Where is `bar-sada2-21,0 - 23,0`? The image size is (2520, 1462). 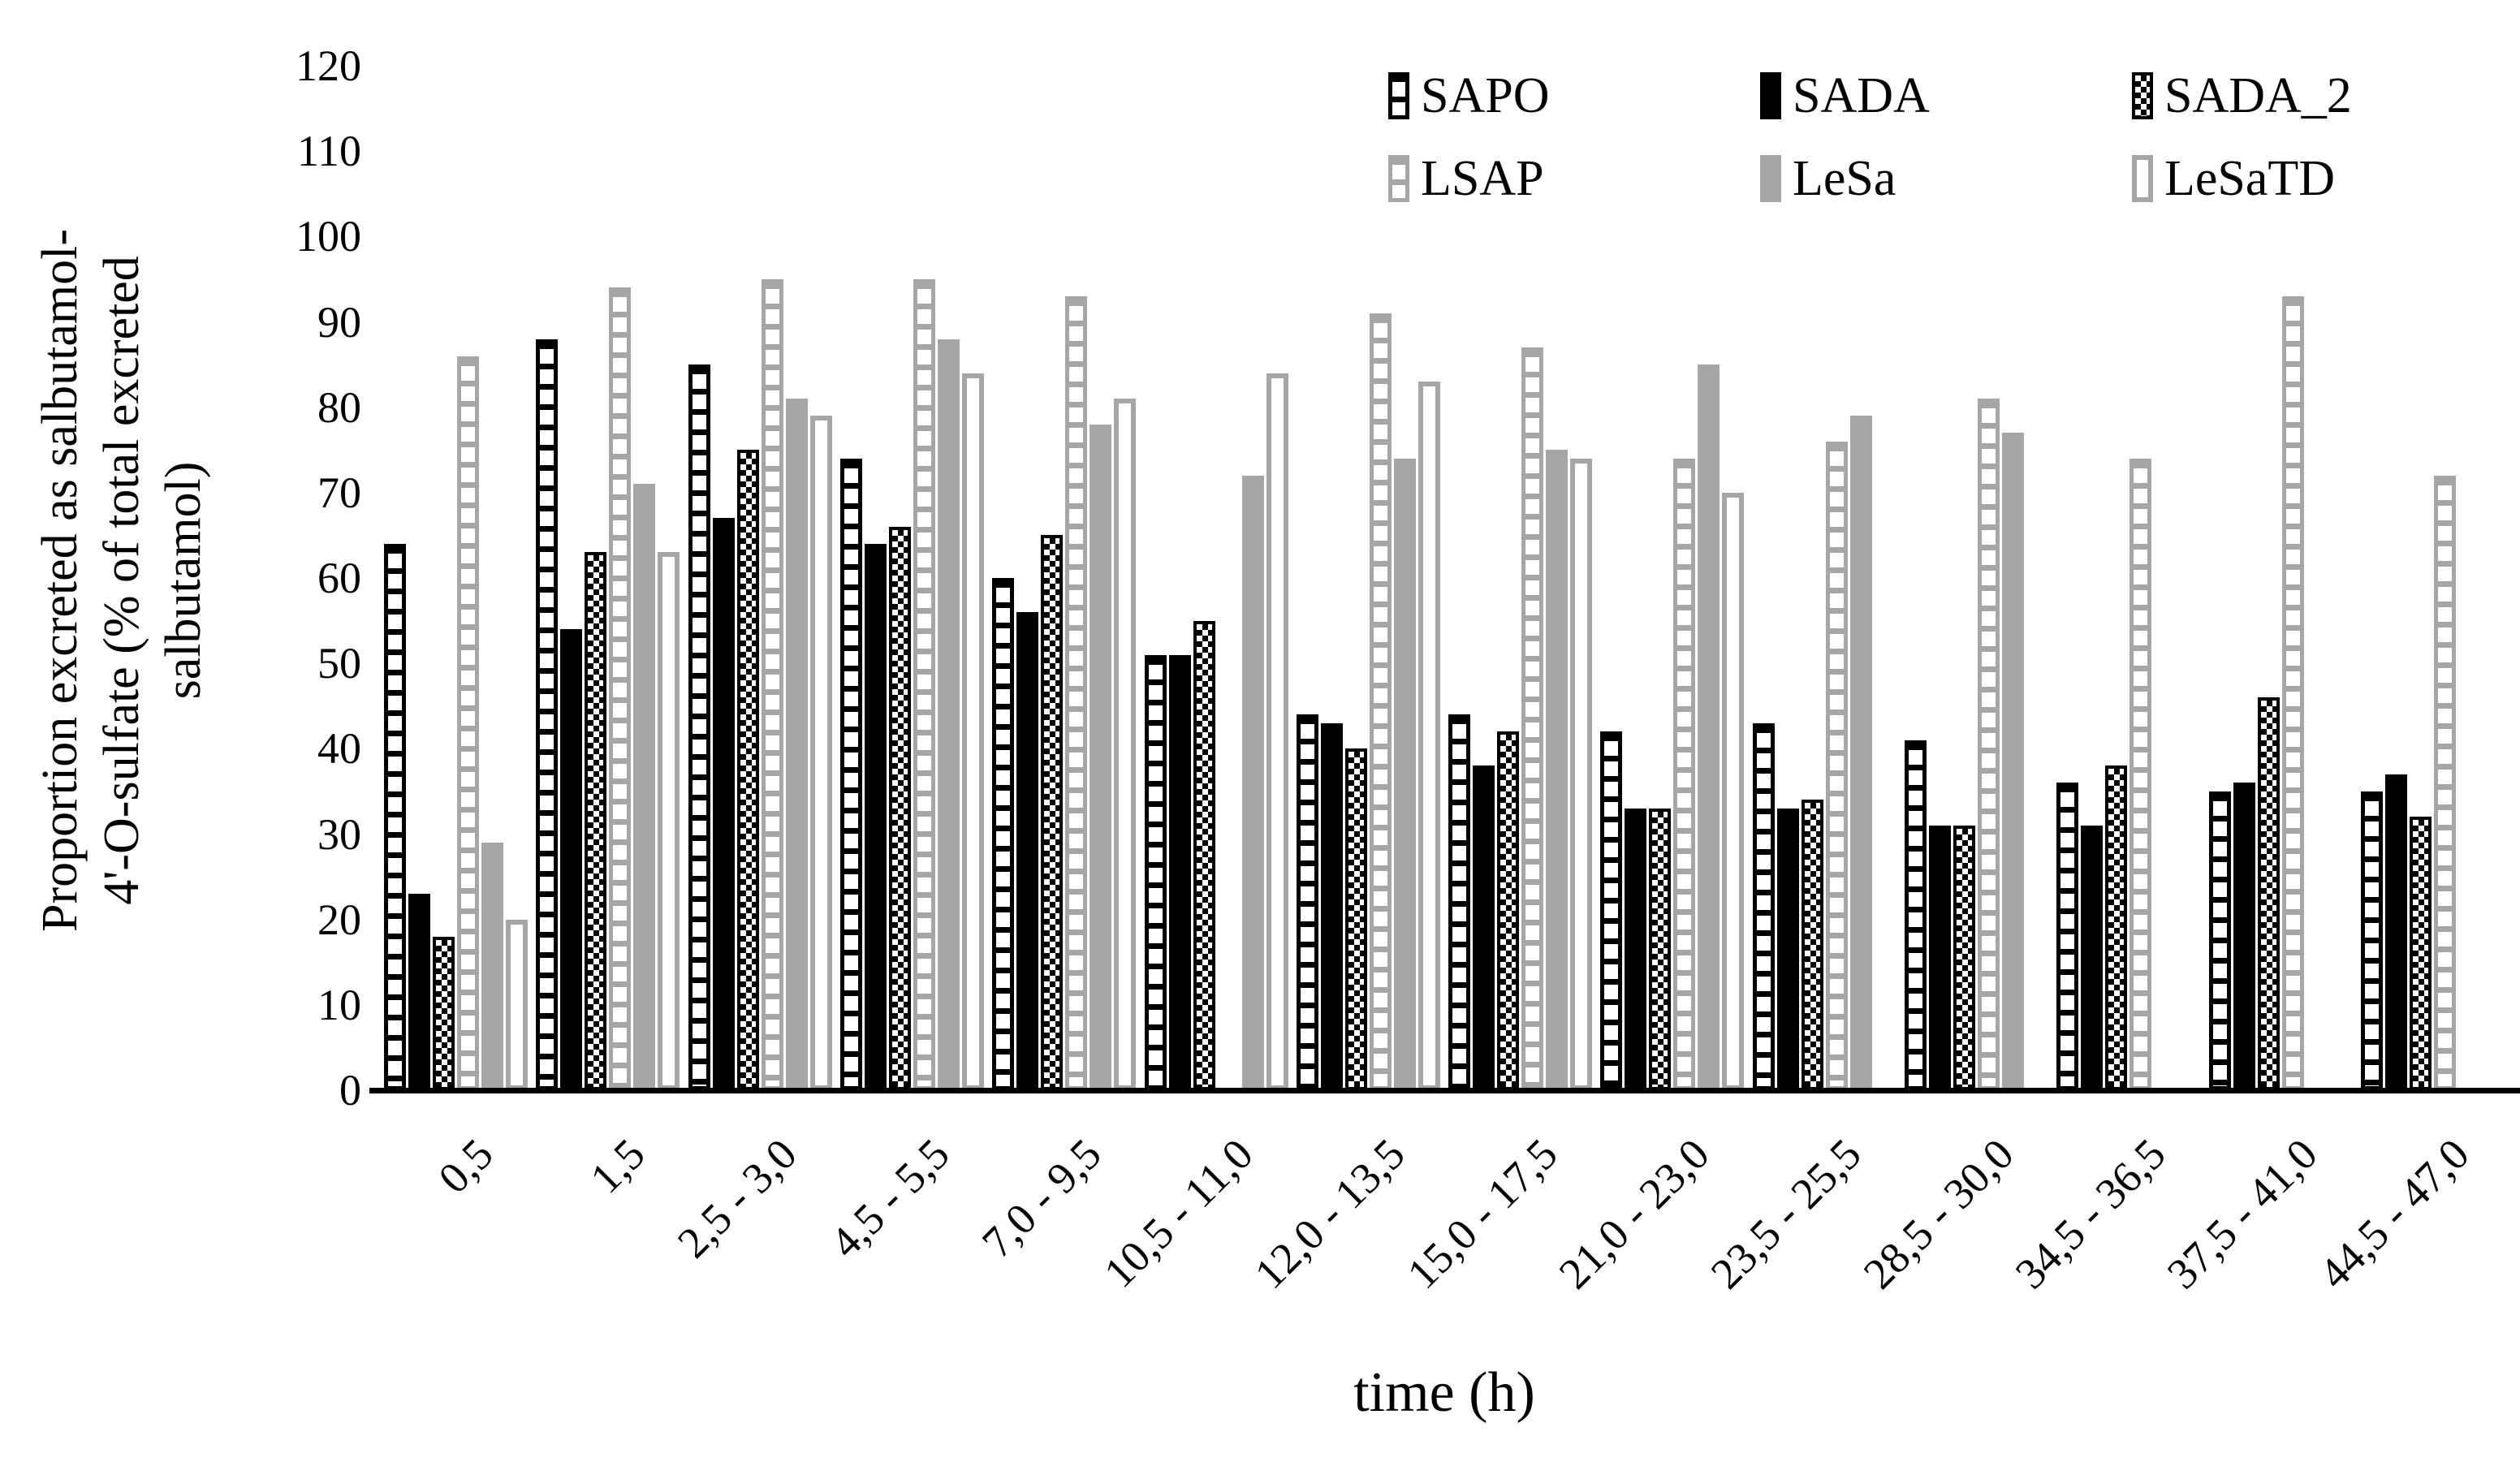
bar-sada2-21,0 - 23,0 is located at coordinates (1661, 949).